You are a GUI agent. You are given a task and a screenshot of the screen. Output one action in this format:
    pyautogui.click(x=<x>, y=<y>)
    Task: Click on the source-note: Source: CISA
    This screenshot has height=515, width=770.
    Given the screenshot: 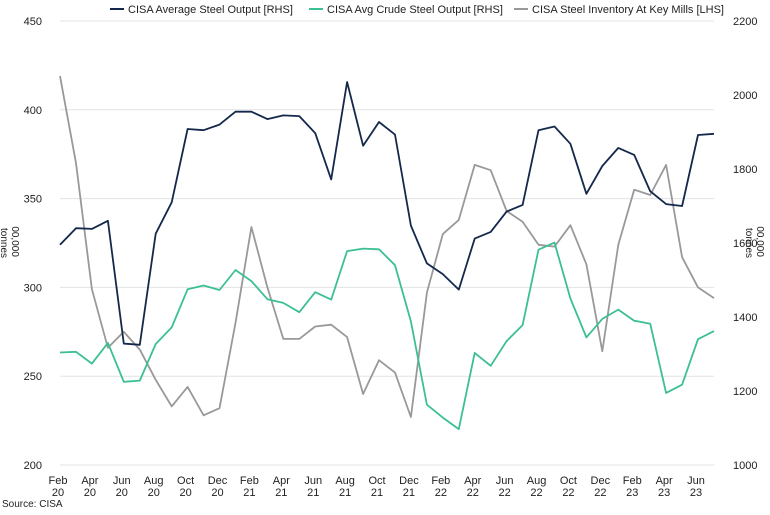 What is the action you would take?
    pyautogui.click(x=32, y=504)
    